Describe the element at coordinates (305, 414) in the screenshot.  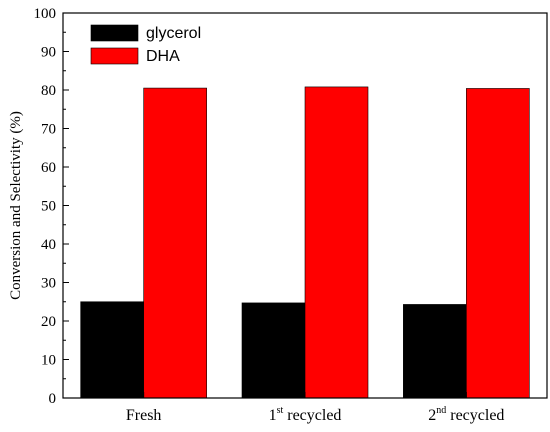
I see `x-category-label: 1st recycled` at that location.